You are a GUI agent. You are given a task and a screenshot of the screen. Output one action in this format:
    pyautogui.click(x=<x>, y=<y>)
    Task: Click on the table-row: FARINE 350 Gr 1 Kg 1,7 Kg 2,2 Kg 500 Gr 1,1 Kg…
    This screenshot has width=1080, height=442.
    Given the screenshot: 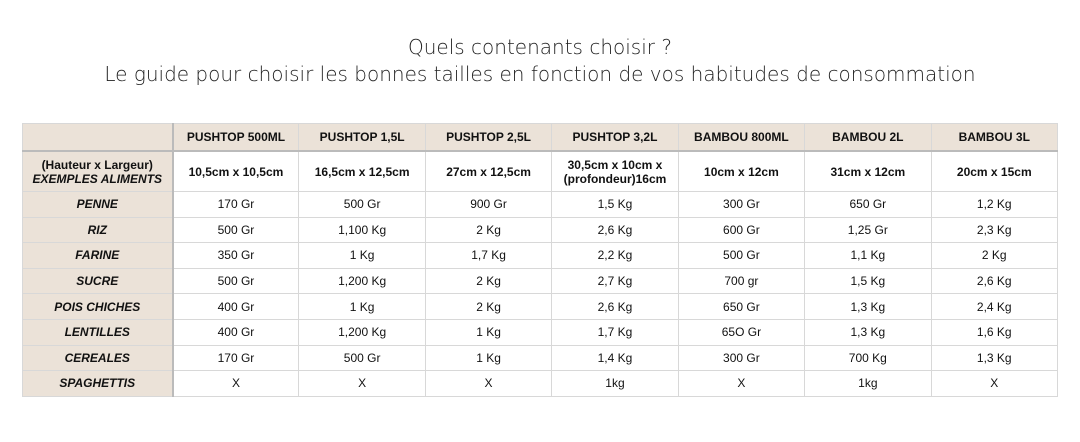 What is the action you would take?
    pyautogui.click(x=540, y=255)
    